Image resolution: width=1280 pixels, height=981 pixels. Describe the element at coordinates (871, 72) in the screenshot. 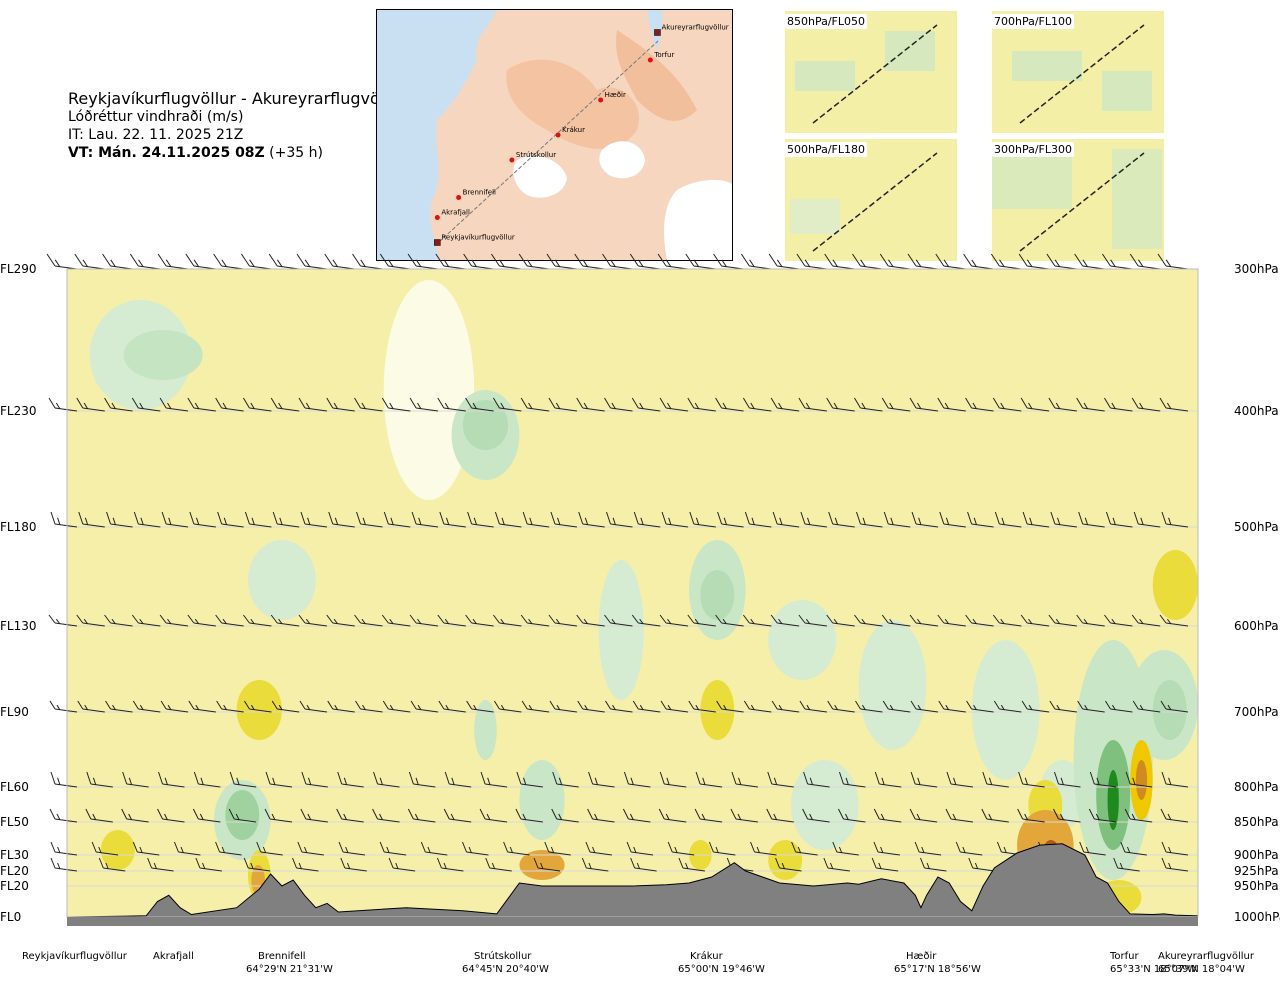

I see `thumbnail-850: 850hPa/FL050` at that location.